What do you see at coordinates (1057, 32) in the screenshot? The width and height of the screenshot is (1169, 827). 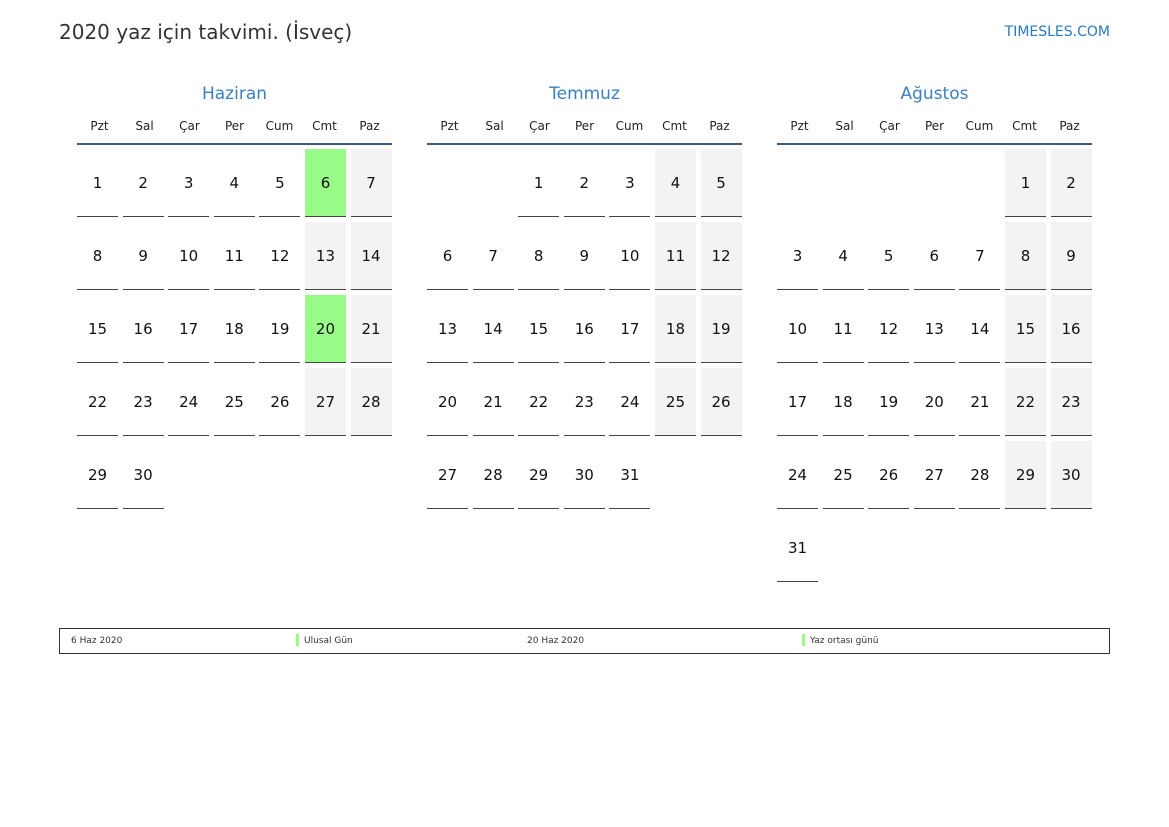 I see `brand-link: TIMESLES.COM` at bounding box center [1057, 32].